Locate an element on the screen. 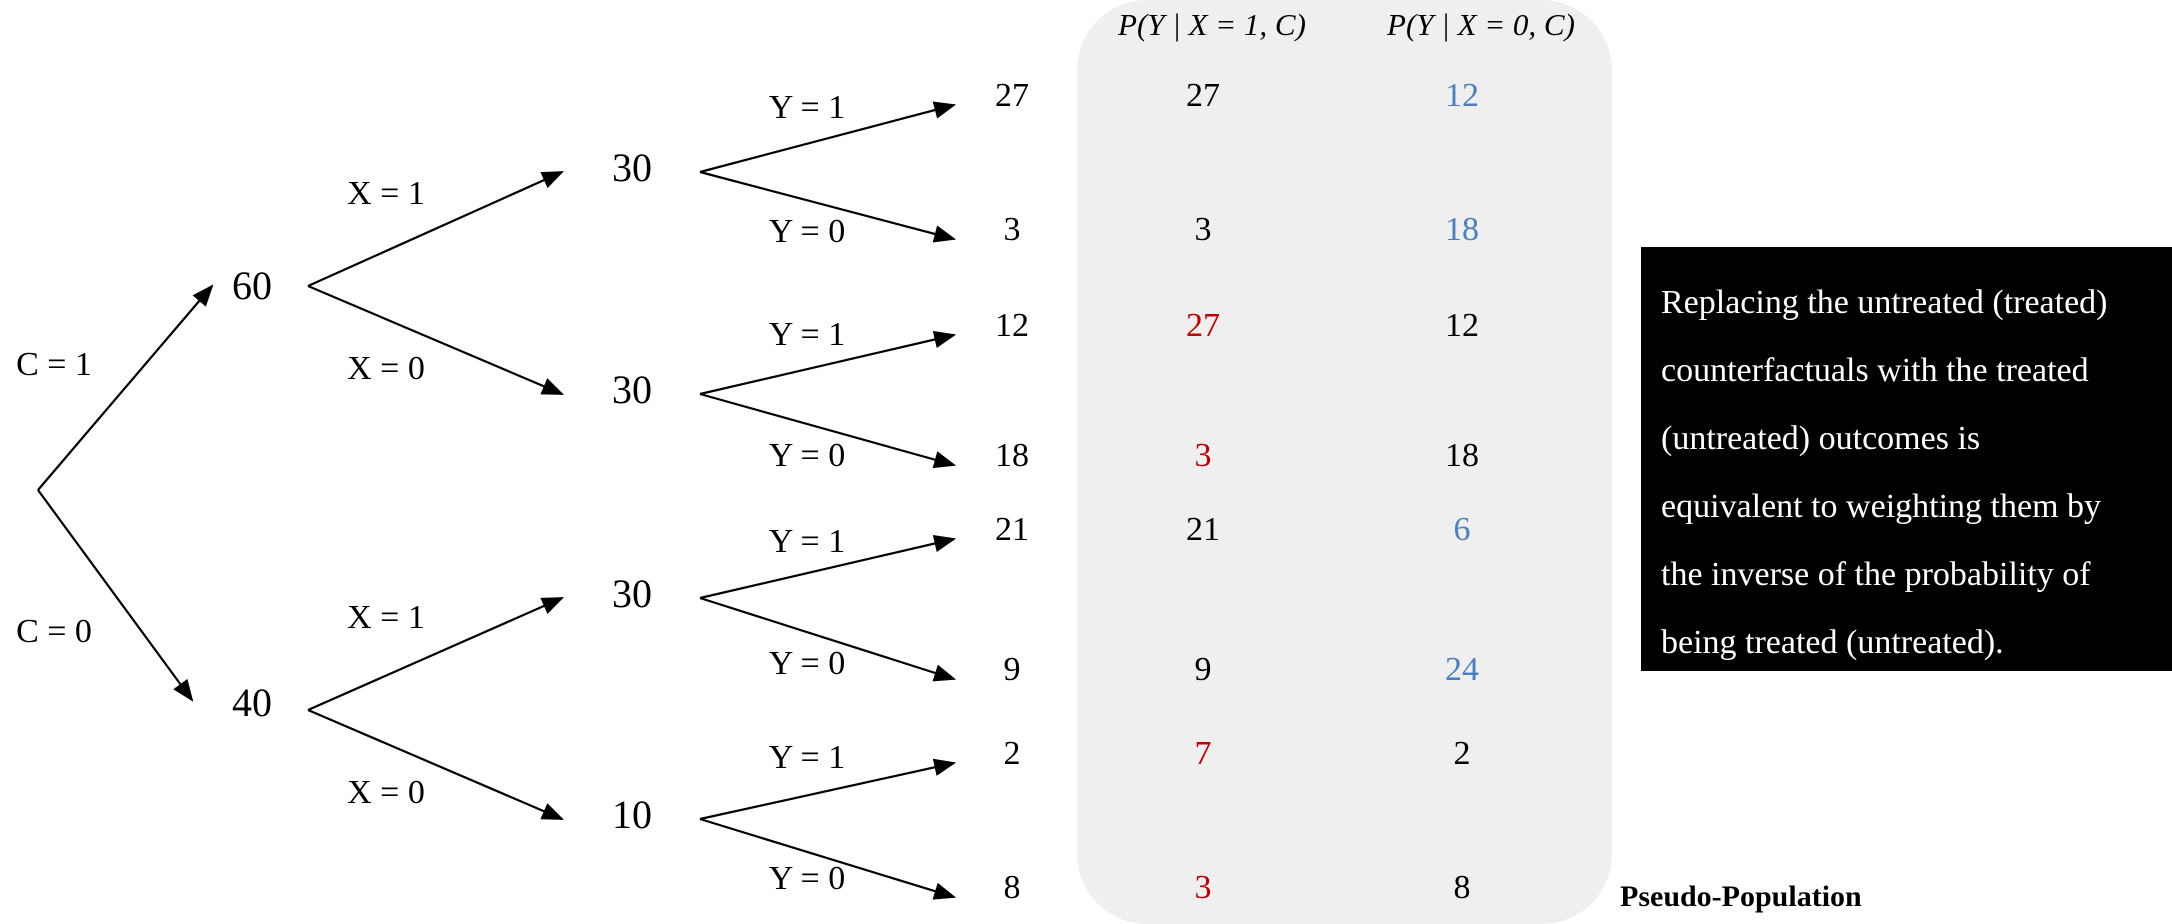  c-branch-label: C = 0 is located at coordinates (54, 631).